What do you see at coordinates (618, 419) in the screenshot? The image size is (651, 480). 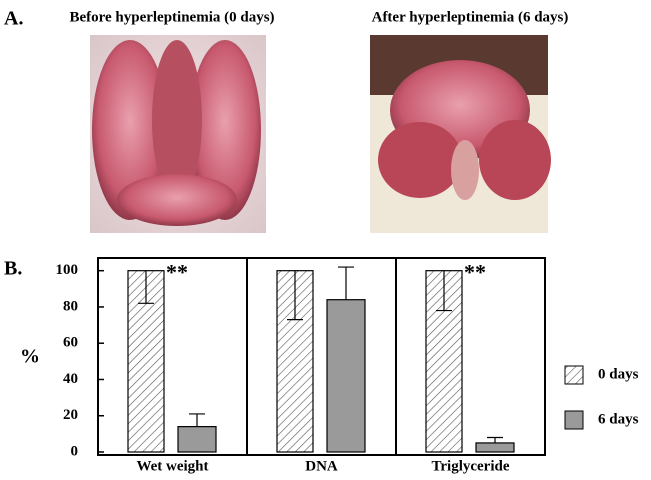 I see `legend-label: 6 days` at bounding box center [618, 419].